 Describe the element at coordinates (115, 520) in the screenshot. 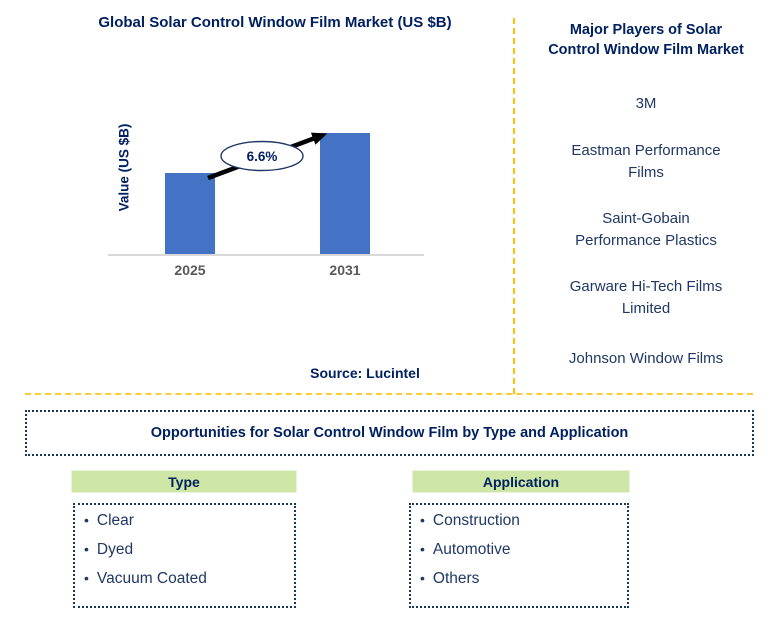

I see `type-item-clear: Clear` at that location.